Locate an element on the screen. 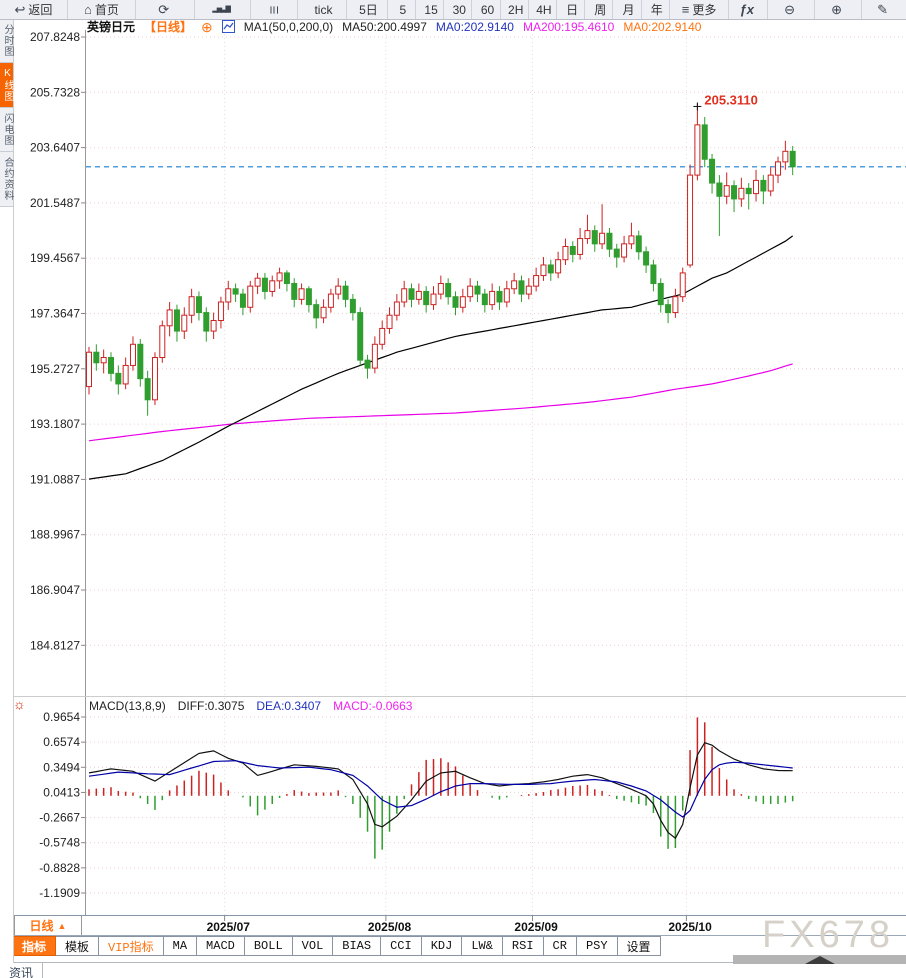 Image resolution: width=906 pixels, height=978 pixels. sliders-button: ☰ is located at coordinates (274, 9).